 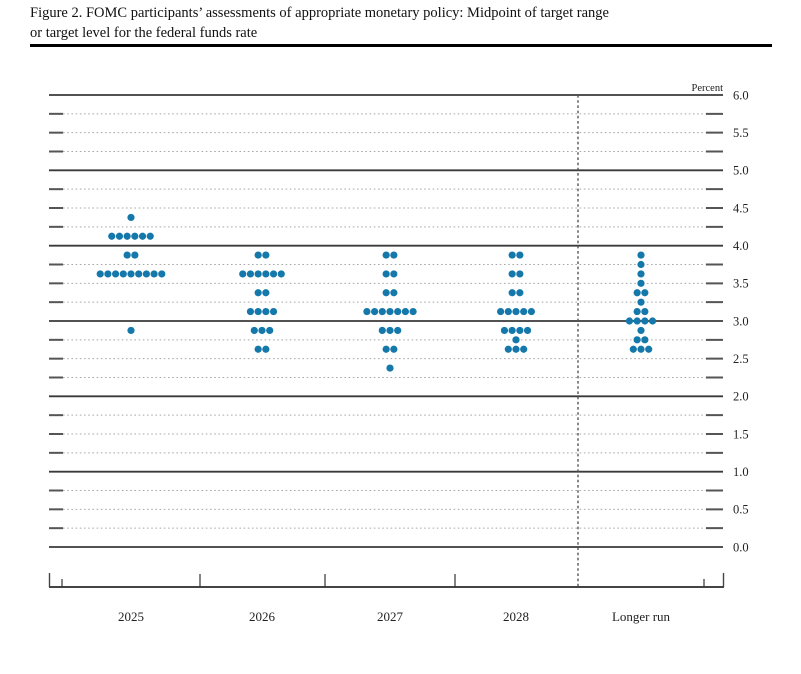 What do you see at coordinates (741, 246) in the screenshot?
I see `y-tick-label-4.0: 4.0` at bounding box center [741, 246].